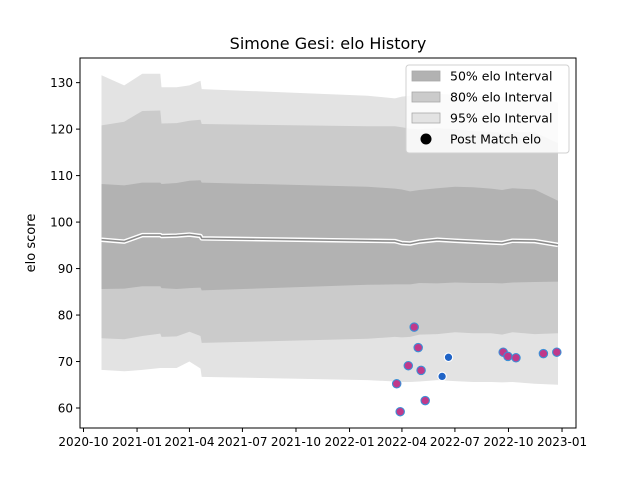  What do you see at coordinates (83, 442) in the screenshot?
I see `x-tick-label: 2020-10` at bounding box center [83, 442].